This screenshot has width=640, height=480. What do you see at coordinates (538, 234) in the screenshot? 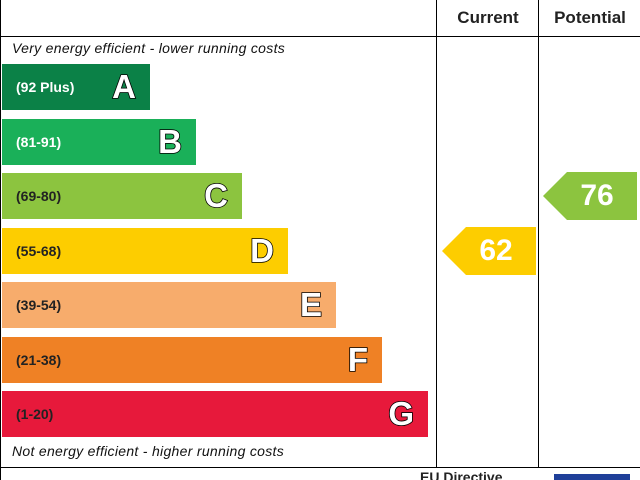
I see `potential-column-divider` at bounding box center [538, 234].